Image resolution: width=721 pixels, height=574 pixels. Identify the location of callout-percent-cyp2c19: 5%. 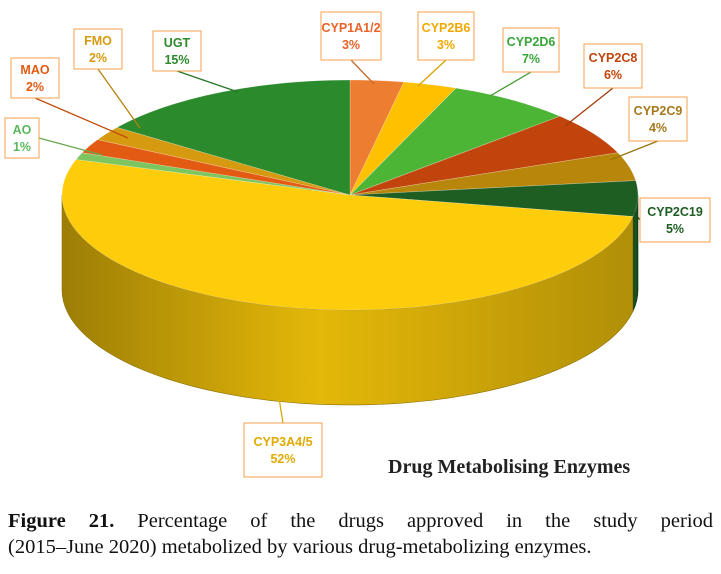
(675, 229).